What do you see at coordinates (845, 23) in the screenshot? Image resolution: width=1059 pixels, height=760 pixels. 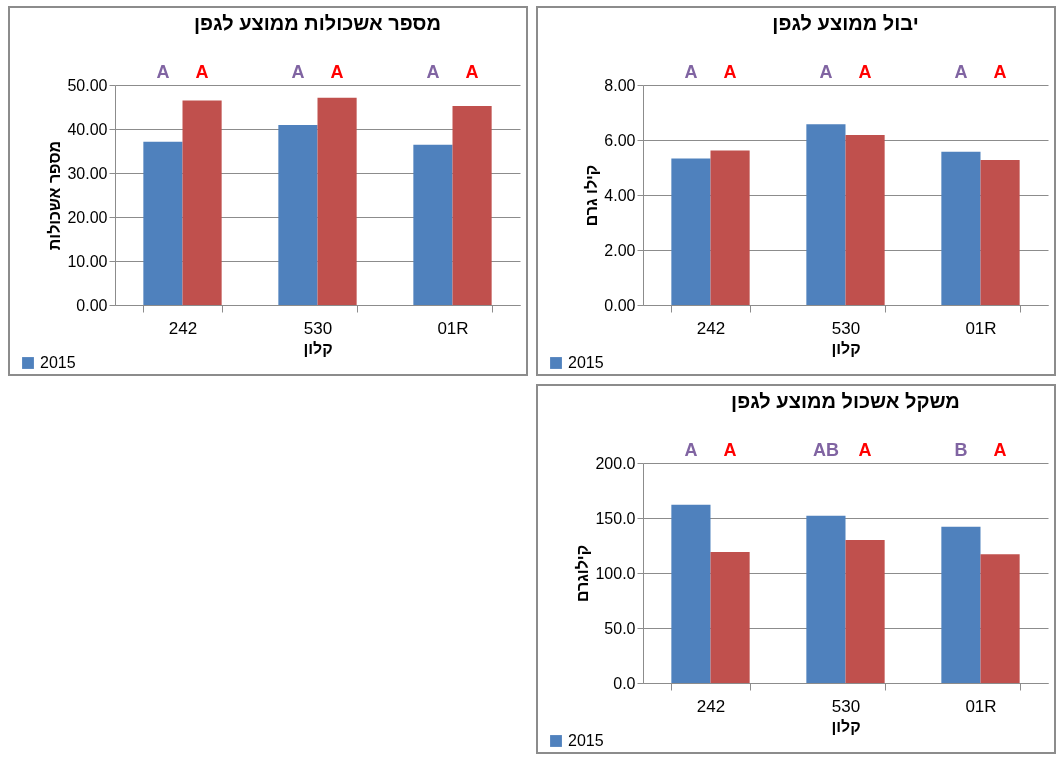 I see `chart-title: יבול ממוצע לגפן` at bounding box center [845, 23].